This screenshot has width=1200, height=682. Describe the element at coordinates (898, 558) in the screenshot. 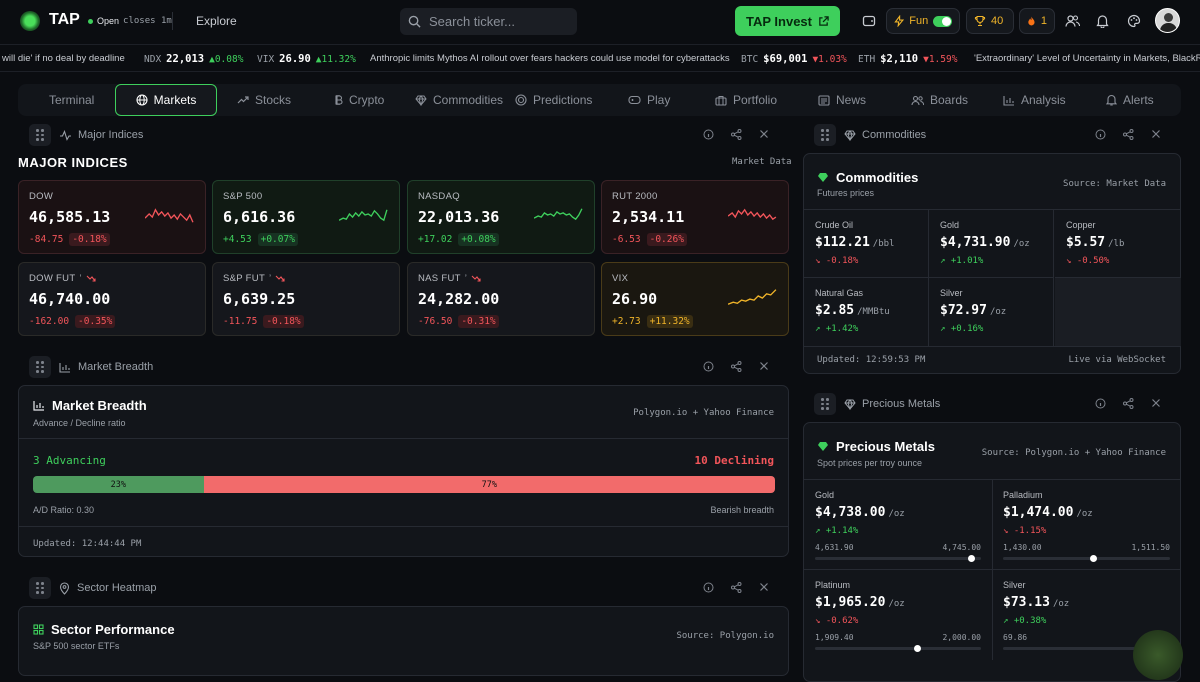

I see `day-range-bar` at that location.